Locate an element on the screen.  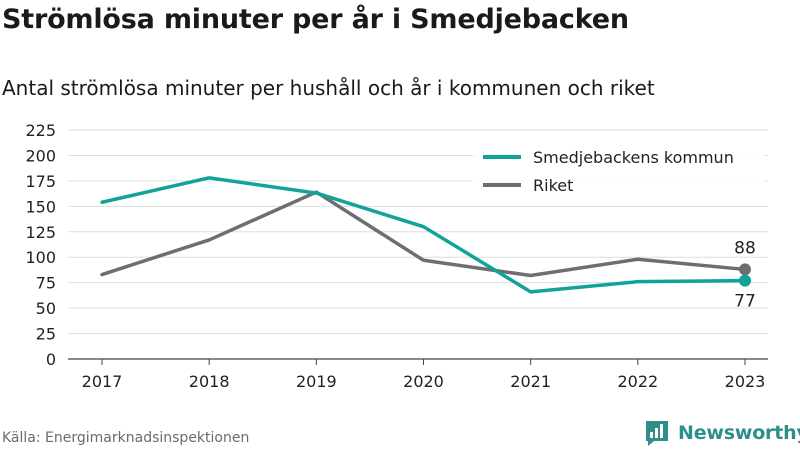
x-tick-label: 2021 is located at coordinates (530, 381).